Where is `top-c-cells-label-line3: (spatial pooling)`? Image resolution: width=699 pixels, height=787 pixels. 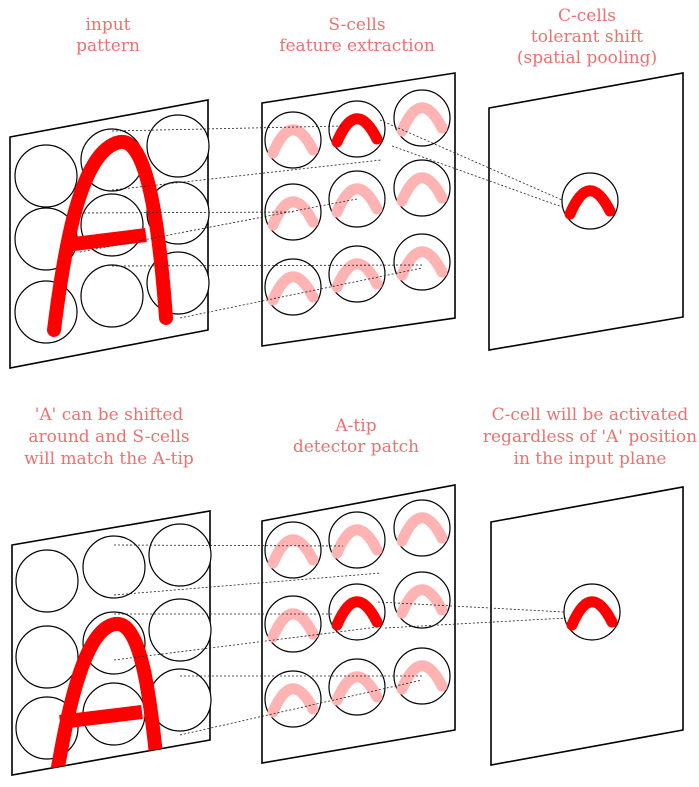 top-c-cells-label-line3: (spatial pooling) is located at coordinates (587, 58).